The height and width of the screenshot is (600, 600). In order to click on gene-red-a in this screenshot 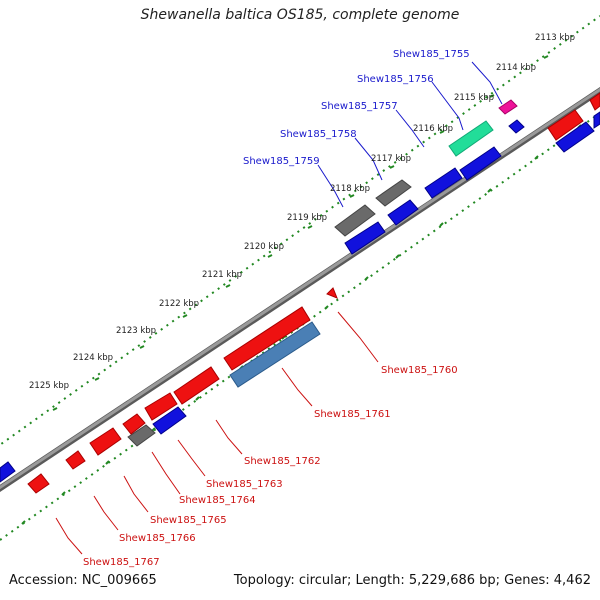, I will do `click(134, 424)`.